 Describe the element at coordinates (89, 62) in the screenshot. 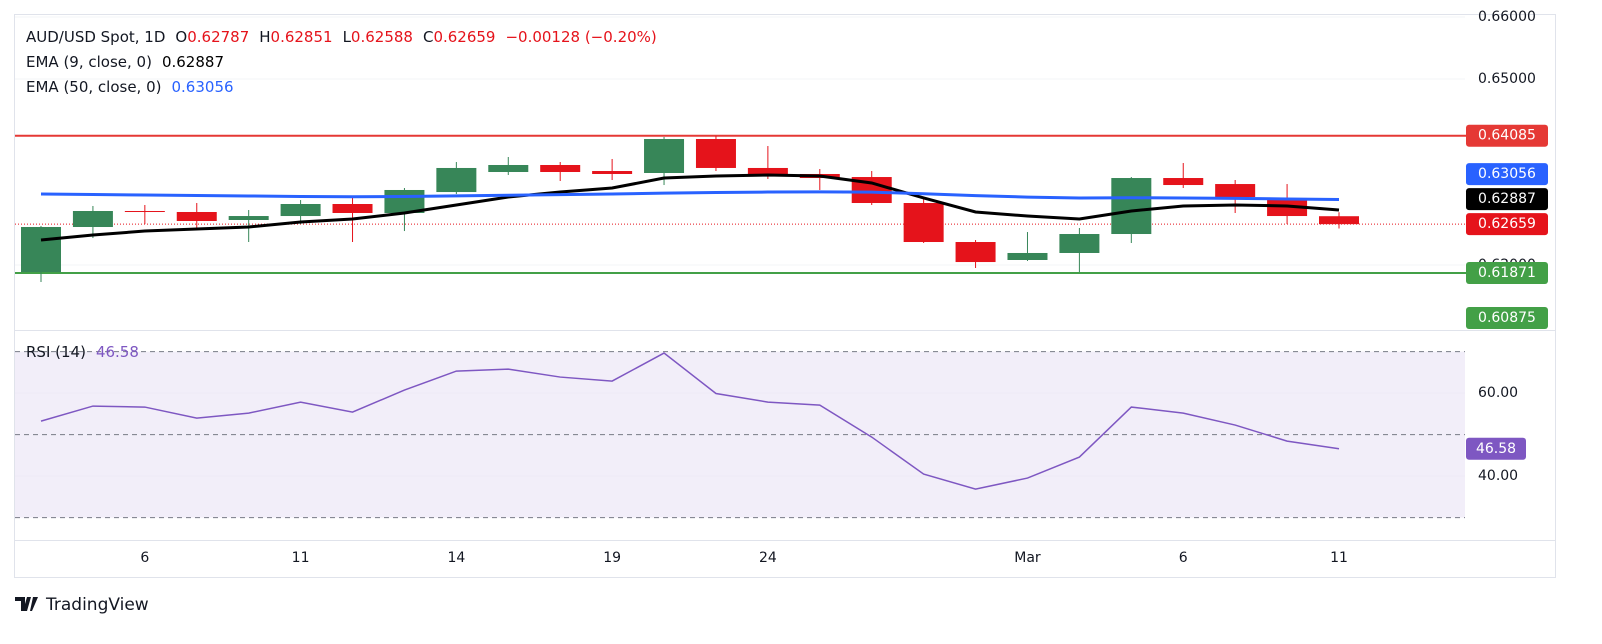

I see `ema-label: EMA (9, close, 0)` at that location.